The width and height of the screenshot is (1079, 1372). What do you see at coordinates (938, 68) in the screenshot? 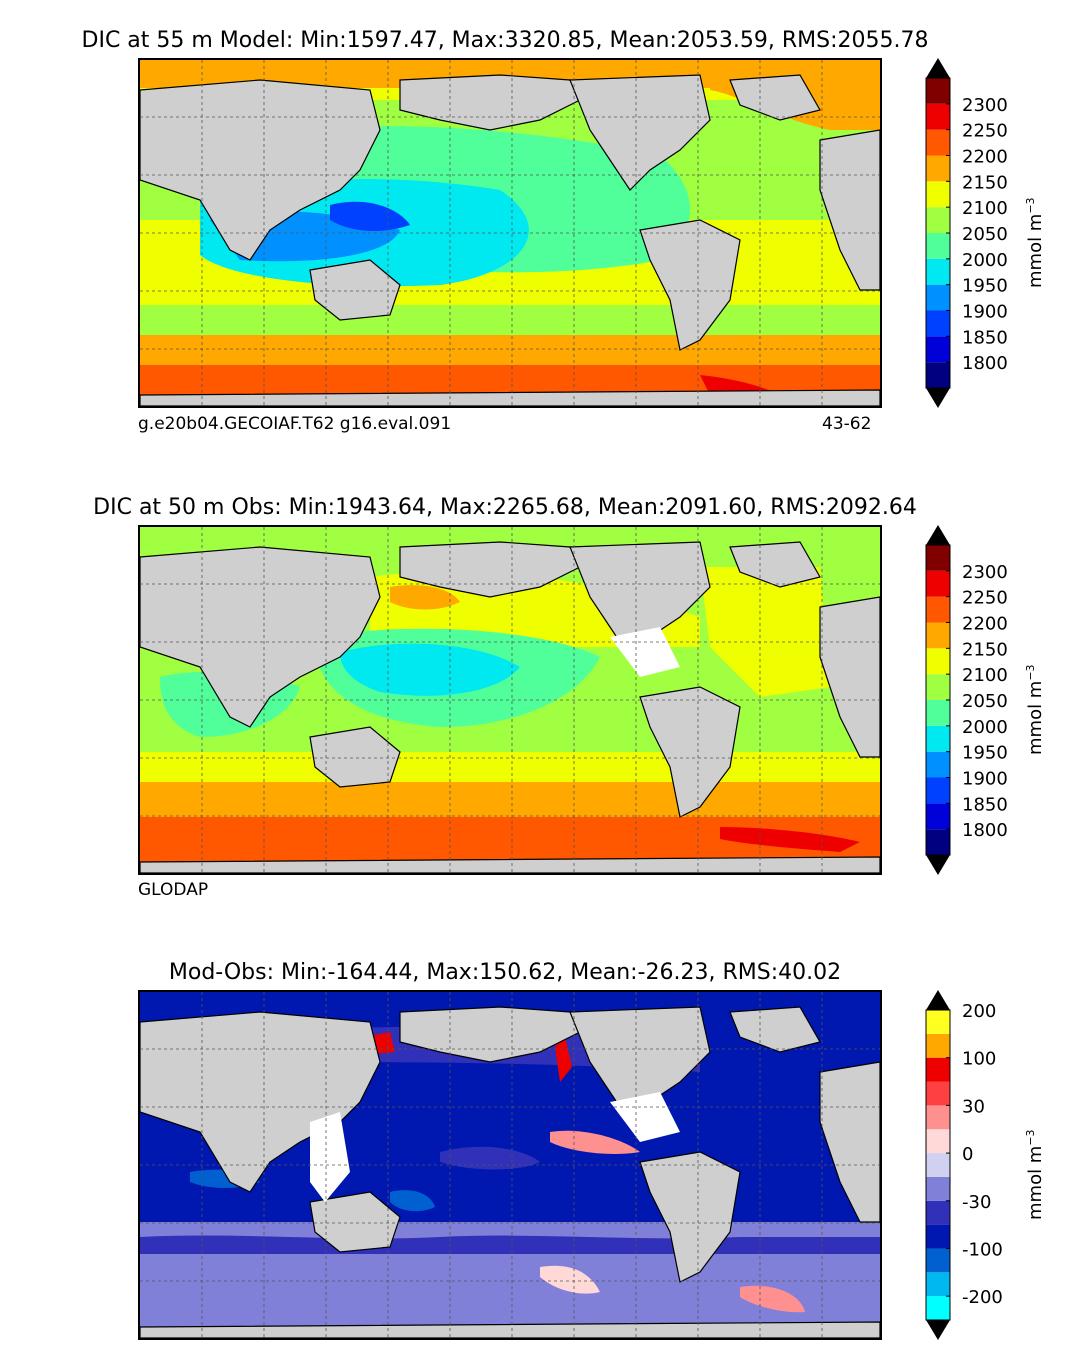
I see `panel-1-colorbar-extend-max` at bounding box center [938, 68].